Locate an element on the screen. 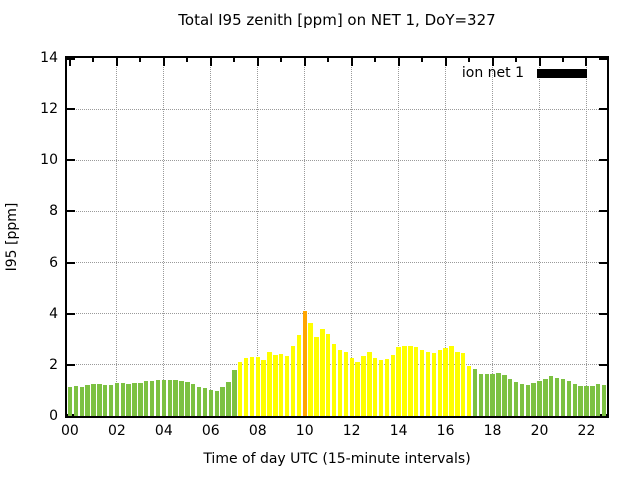 The width and height of the screenshot is (640, 480). x-axis-label: Time of day UTC (15-minute intervals) is located at coordinates (337, 459).